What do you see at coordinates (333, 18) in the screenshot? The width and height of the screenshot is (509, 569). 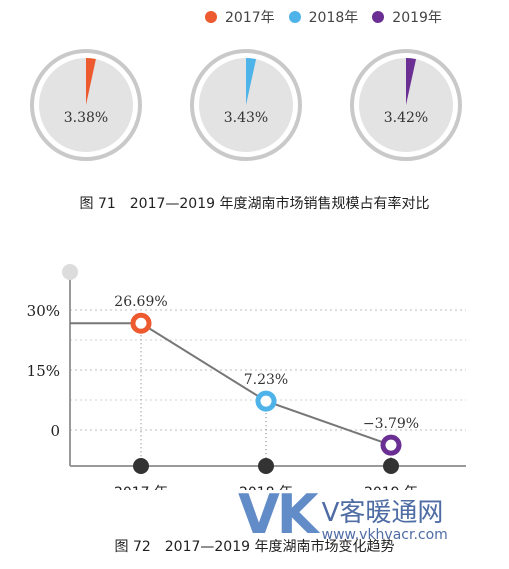 I see `legend-label: 2018年` at bounding box center [333, 18].